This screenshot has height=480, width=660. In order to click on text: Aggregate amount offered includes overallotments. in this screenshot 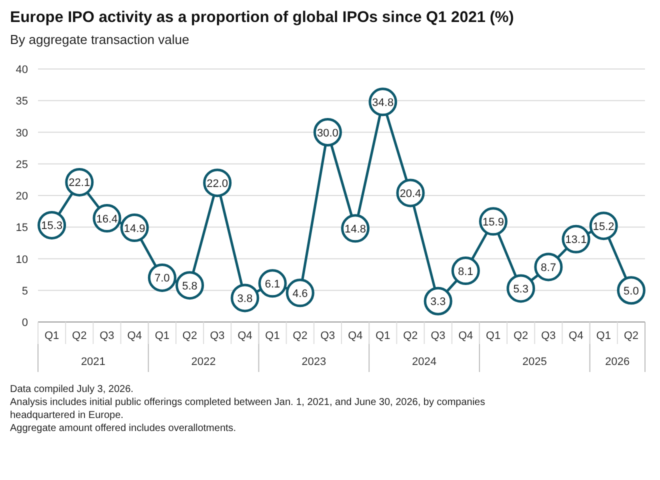, I will do `click(123, 428)`.